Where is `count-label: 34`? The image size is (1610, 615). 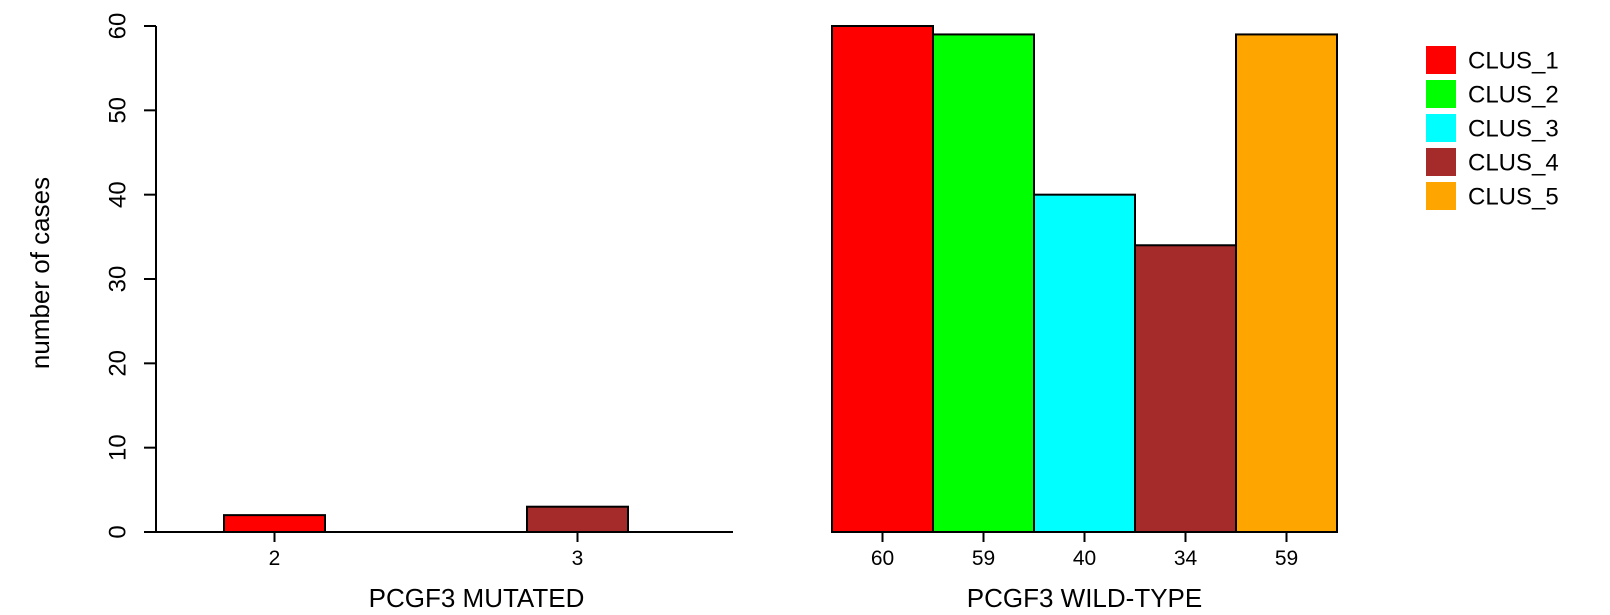 count-label: 34 is located at coordinates (1186, 558).